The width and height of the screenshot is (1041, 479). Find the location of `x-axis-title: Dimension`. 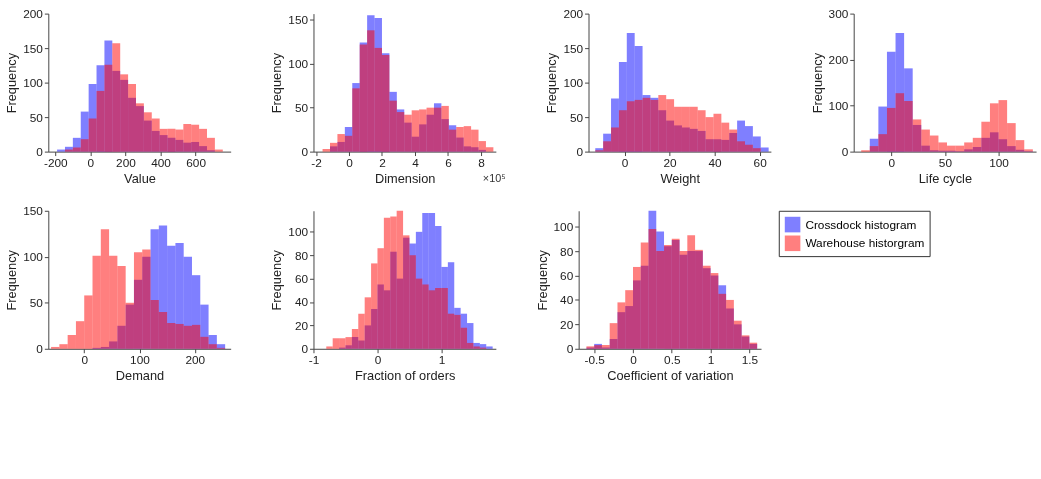

x-axis-title: Dimension is located at coordinates (405, 178).